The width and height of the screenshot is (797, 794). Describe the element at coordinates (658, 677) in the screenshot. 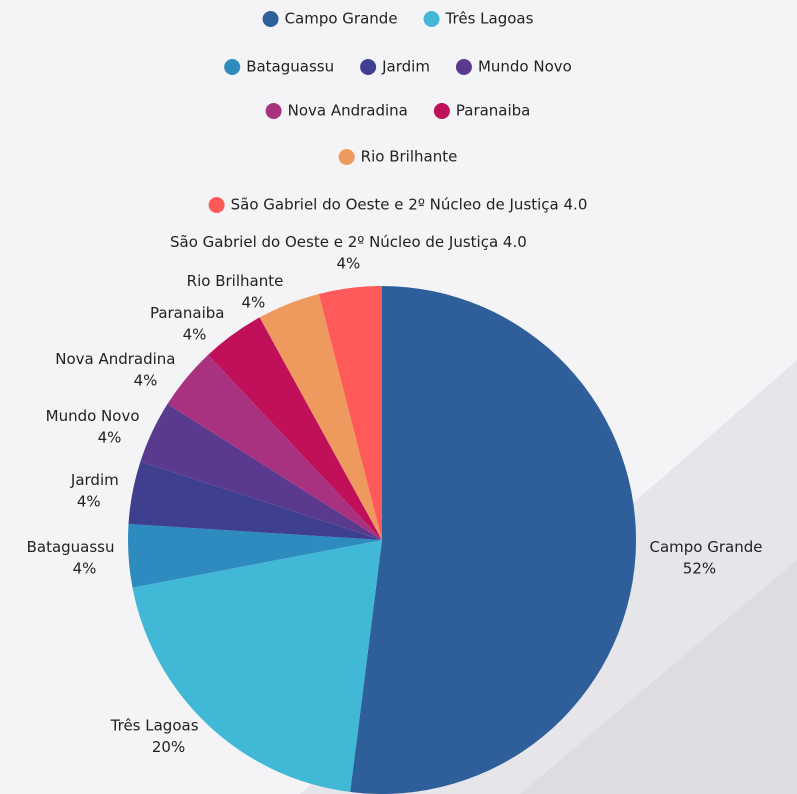

I see `background-shape` at that location.